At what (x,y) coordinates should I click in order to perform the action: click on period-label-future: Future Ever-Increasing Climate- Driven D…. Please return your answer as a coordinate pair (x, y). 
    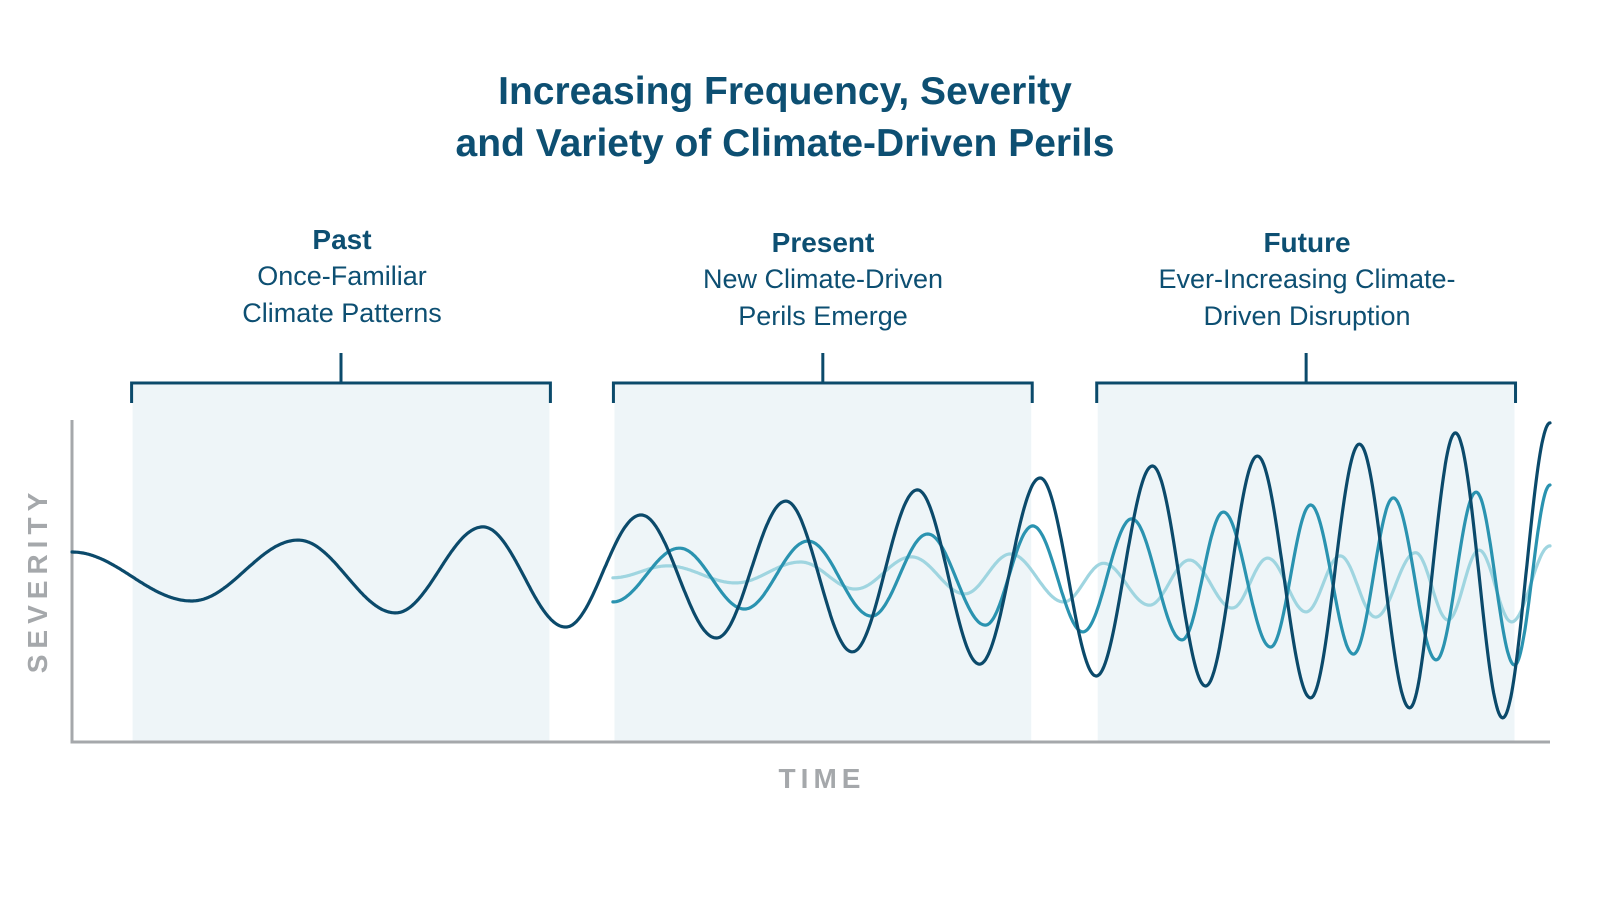
    Looking at the image, I should click on (1307, 280).